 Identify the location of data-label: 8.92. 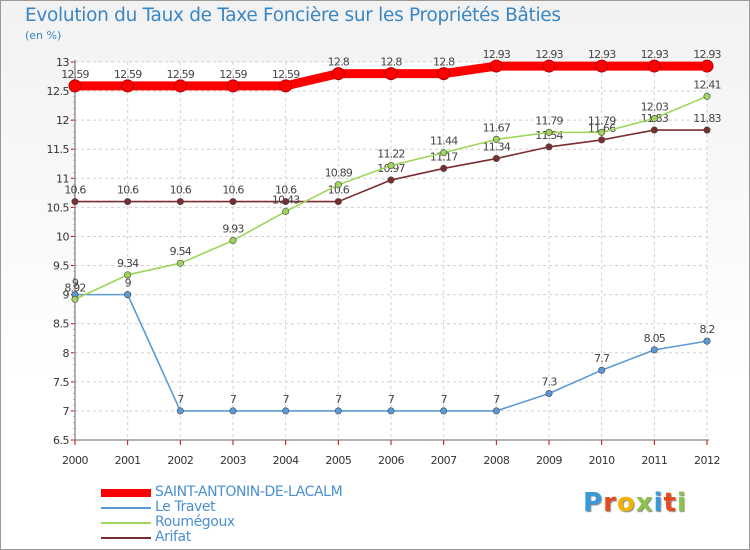
(74, 287).